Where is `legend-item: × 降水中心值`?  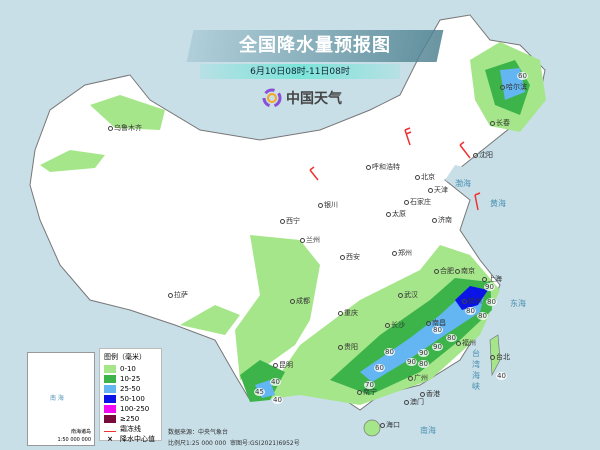 legend-item: × 降水中心值 is located at coordinates (130, 439).